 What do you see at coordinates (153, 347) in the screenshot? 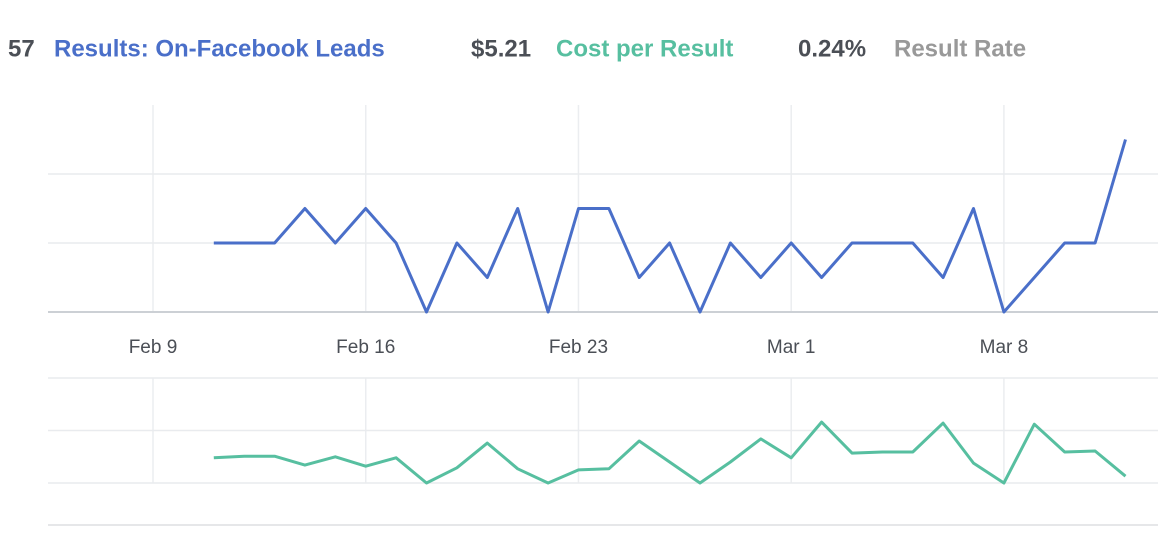
I see `x-tick-label: Feb 9` at bounding box center [153, 347].